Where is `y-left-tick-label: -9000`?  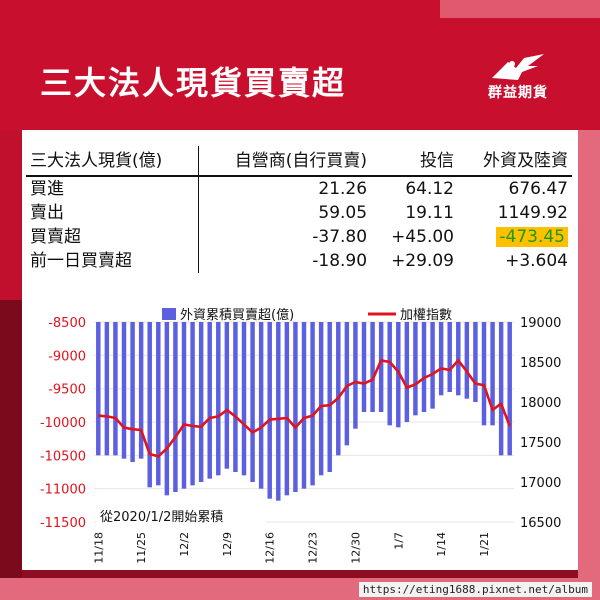
y-left-tick-label: -9000 is located at coordinates (67, 356).